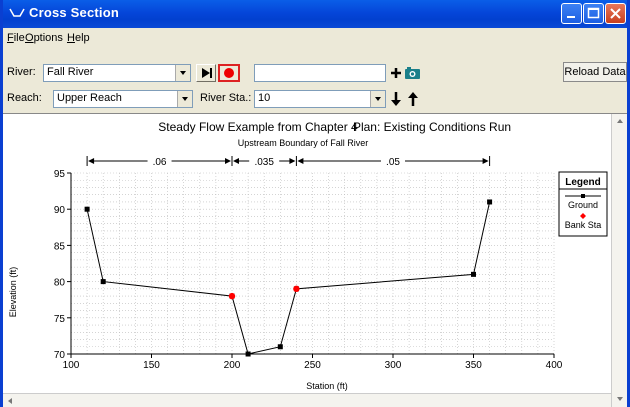 This screenshot has height=407, width=630. I want to click on arrow-down-icon, so click(396, 99).